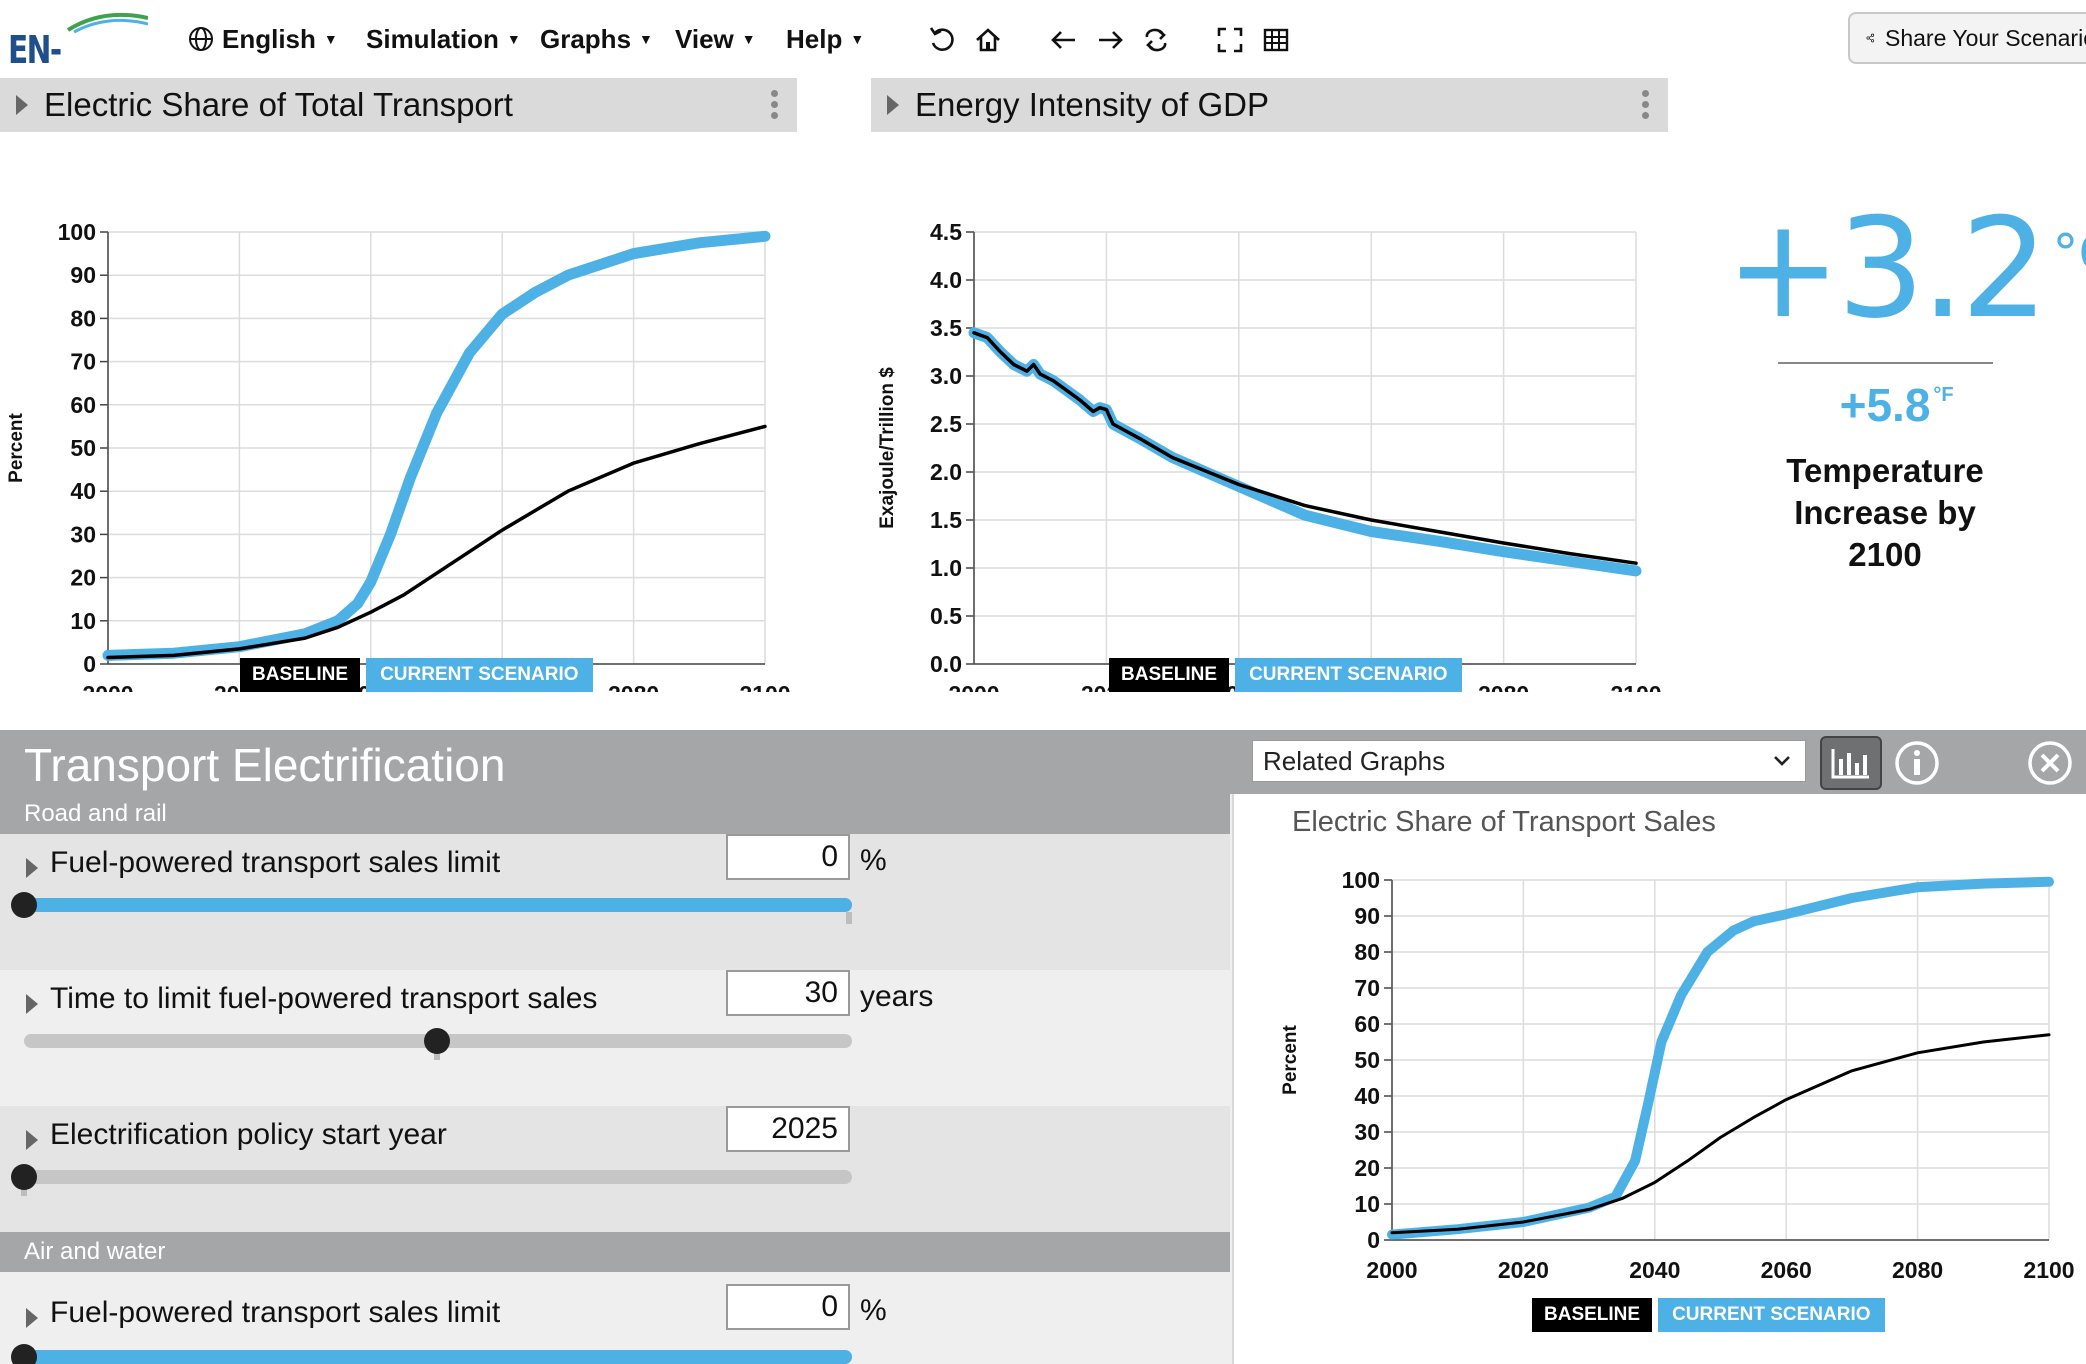 The width and height of the screenshot is (2086, 1364). Describe the element at coordinates (1156, 40) in the screenshot. I see `compare-swap-icon` at that location.